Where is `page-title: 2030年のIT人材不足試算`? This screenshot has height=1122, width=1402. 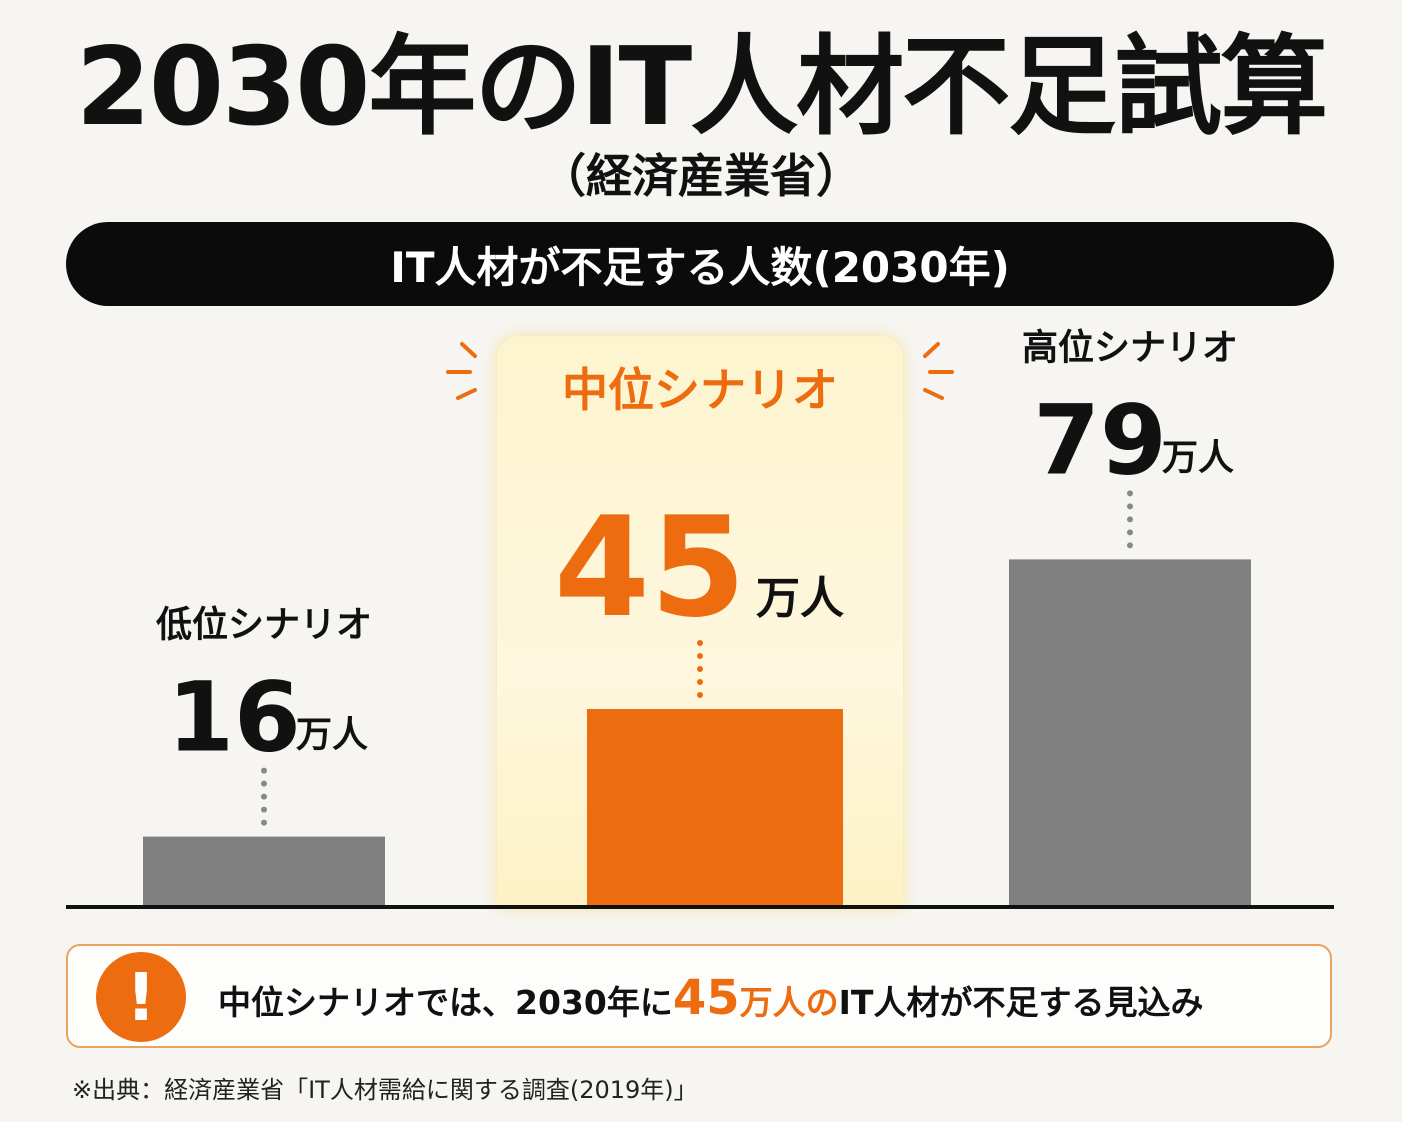
page-title: 2030年のIT人材不足試算 is located at coordinates (701, 87).